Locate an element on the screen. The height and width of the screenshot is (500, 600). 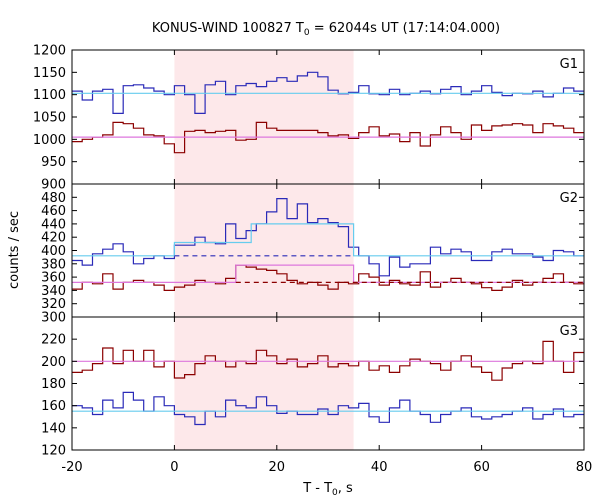
y-tick-label: 900 is located at coordinates (53, 185).